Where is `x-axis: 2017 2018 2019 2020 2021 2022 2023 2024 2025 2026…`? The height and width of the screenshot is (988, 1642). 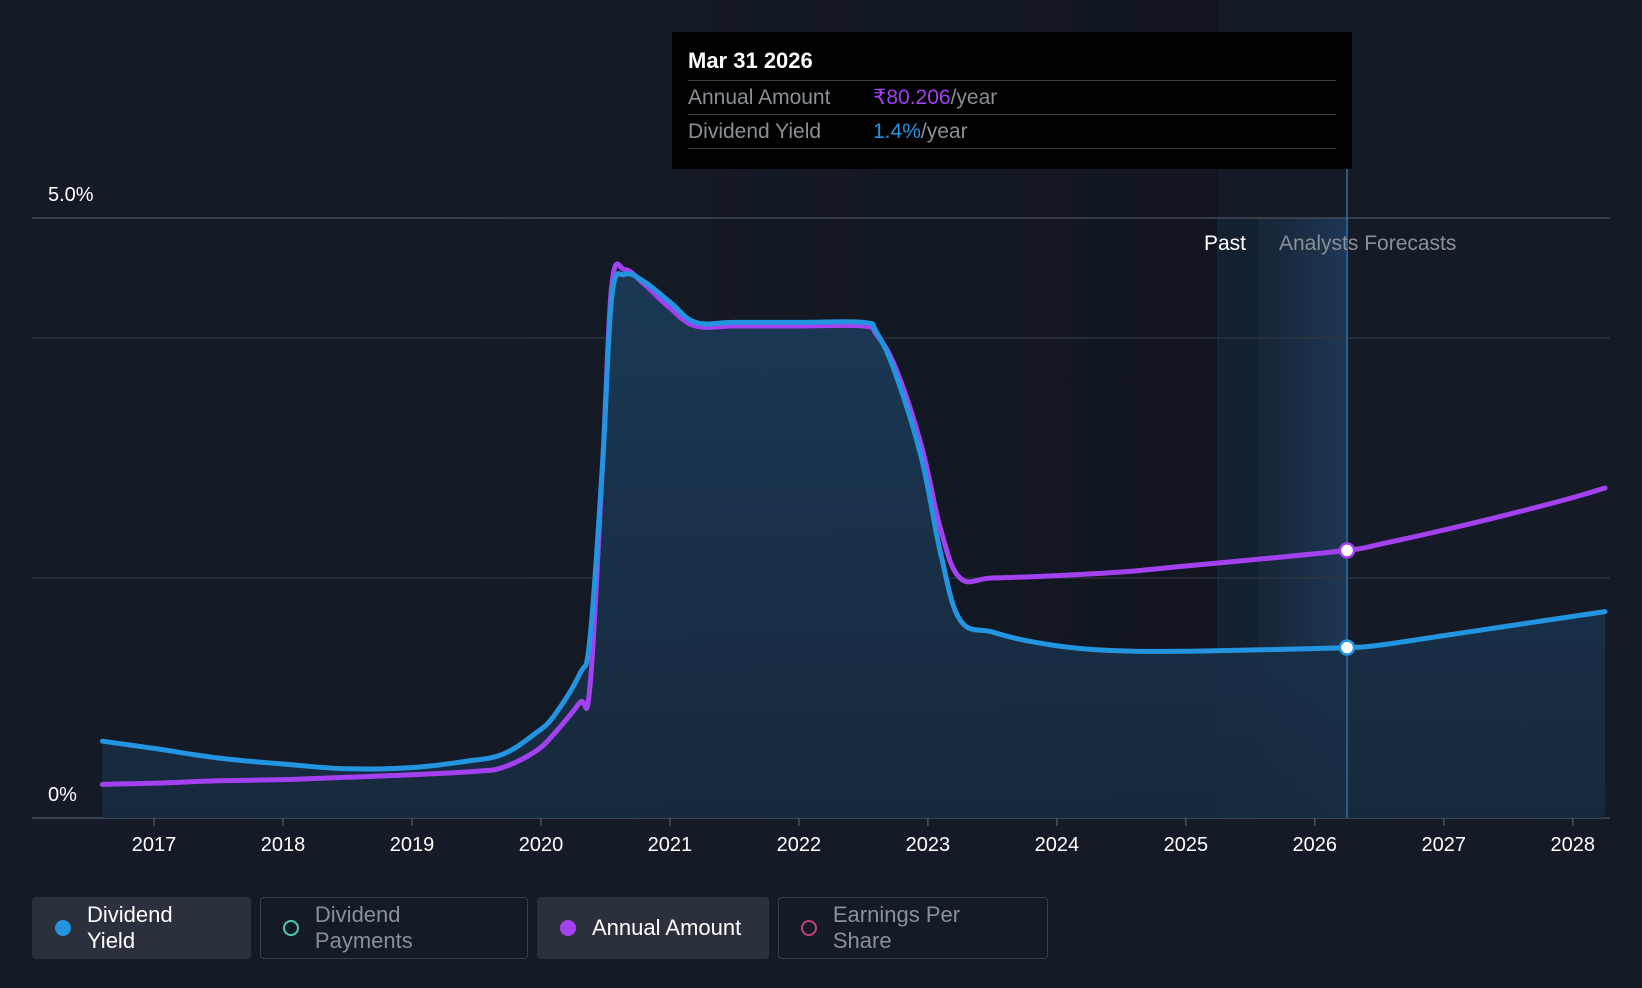
x-axis: 2017 2018 2019 2020 2021 2022 2023 2024 2025 2026… is located at coordinates (863, 837).